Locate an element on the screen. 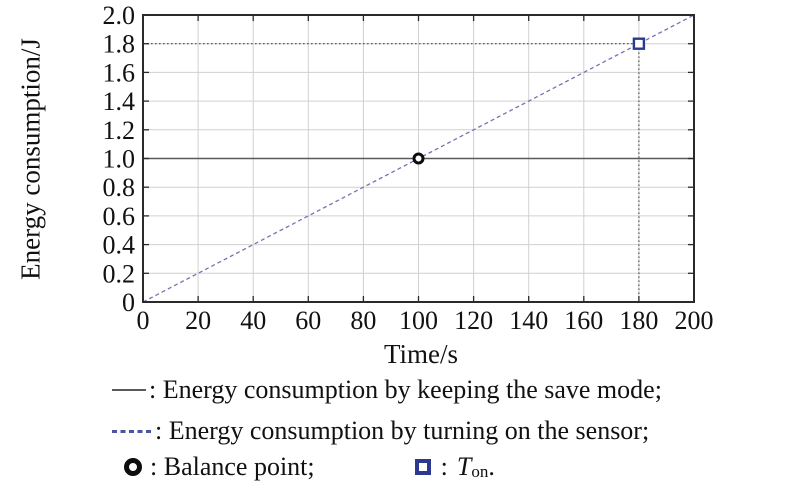  x-tick-label: 40 is located at coordinates (253, 320).